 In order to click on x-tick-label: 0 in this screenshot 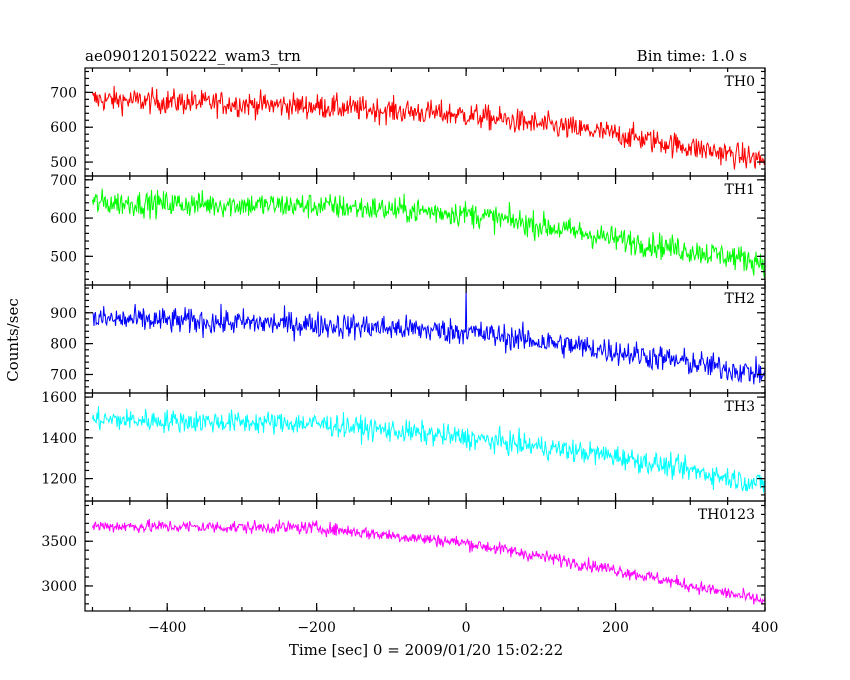, I will do `click(466, 628)`.